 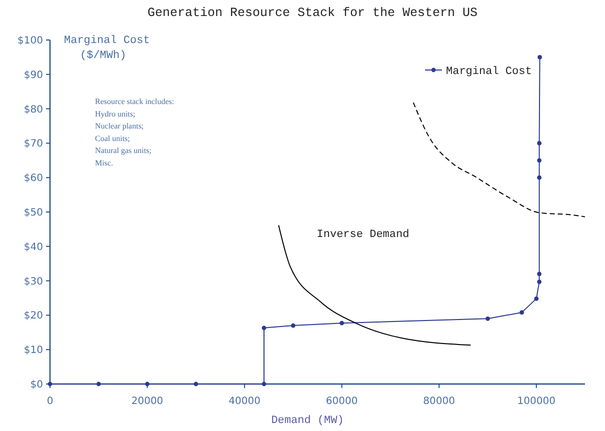 What do you see at coordinates (307, 421) in the screenshot?
I see `x-axis-title: Demand (MW)` at bounding box center [307, 421].